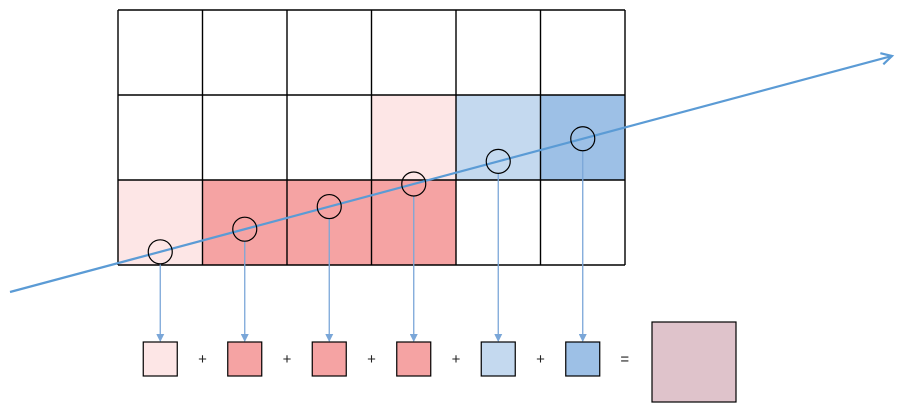 The height and width of the screenshot is (405, 901). I want to click on color-sum-equation: + + + + + =, so click(439, 362).